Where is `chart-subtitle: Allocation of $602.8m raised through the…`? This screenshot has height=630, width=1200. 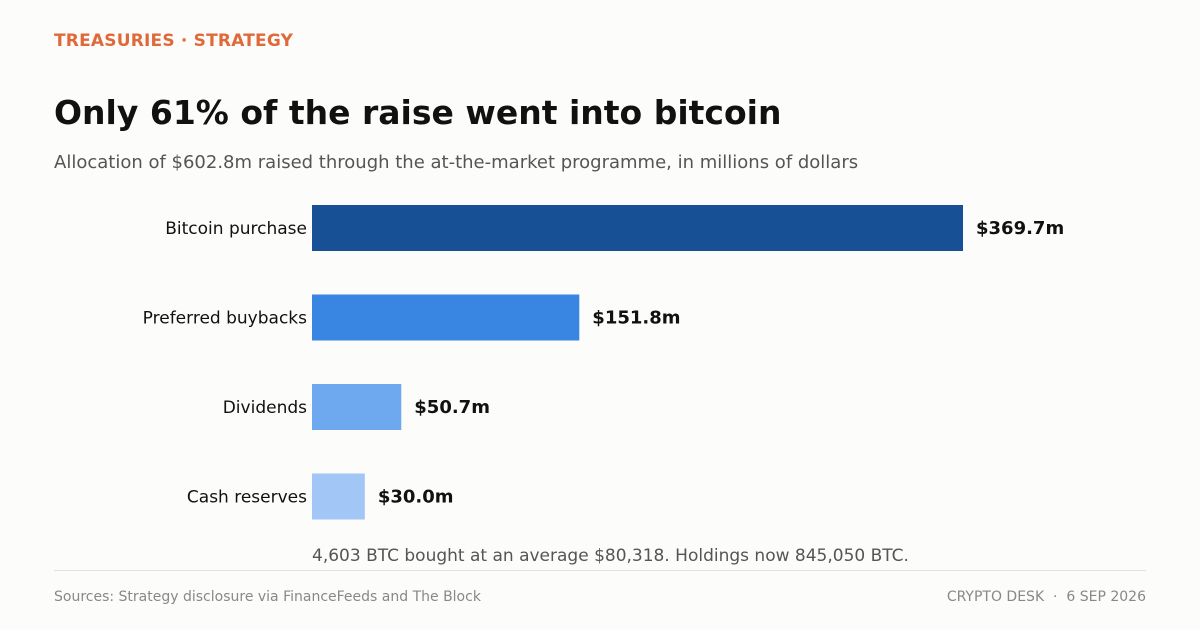
chart-subtitle: Allocation of $602.8m raised through the… is located at coordinates (456, 162).